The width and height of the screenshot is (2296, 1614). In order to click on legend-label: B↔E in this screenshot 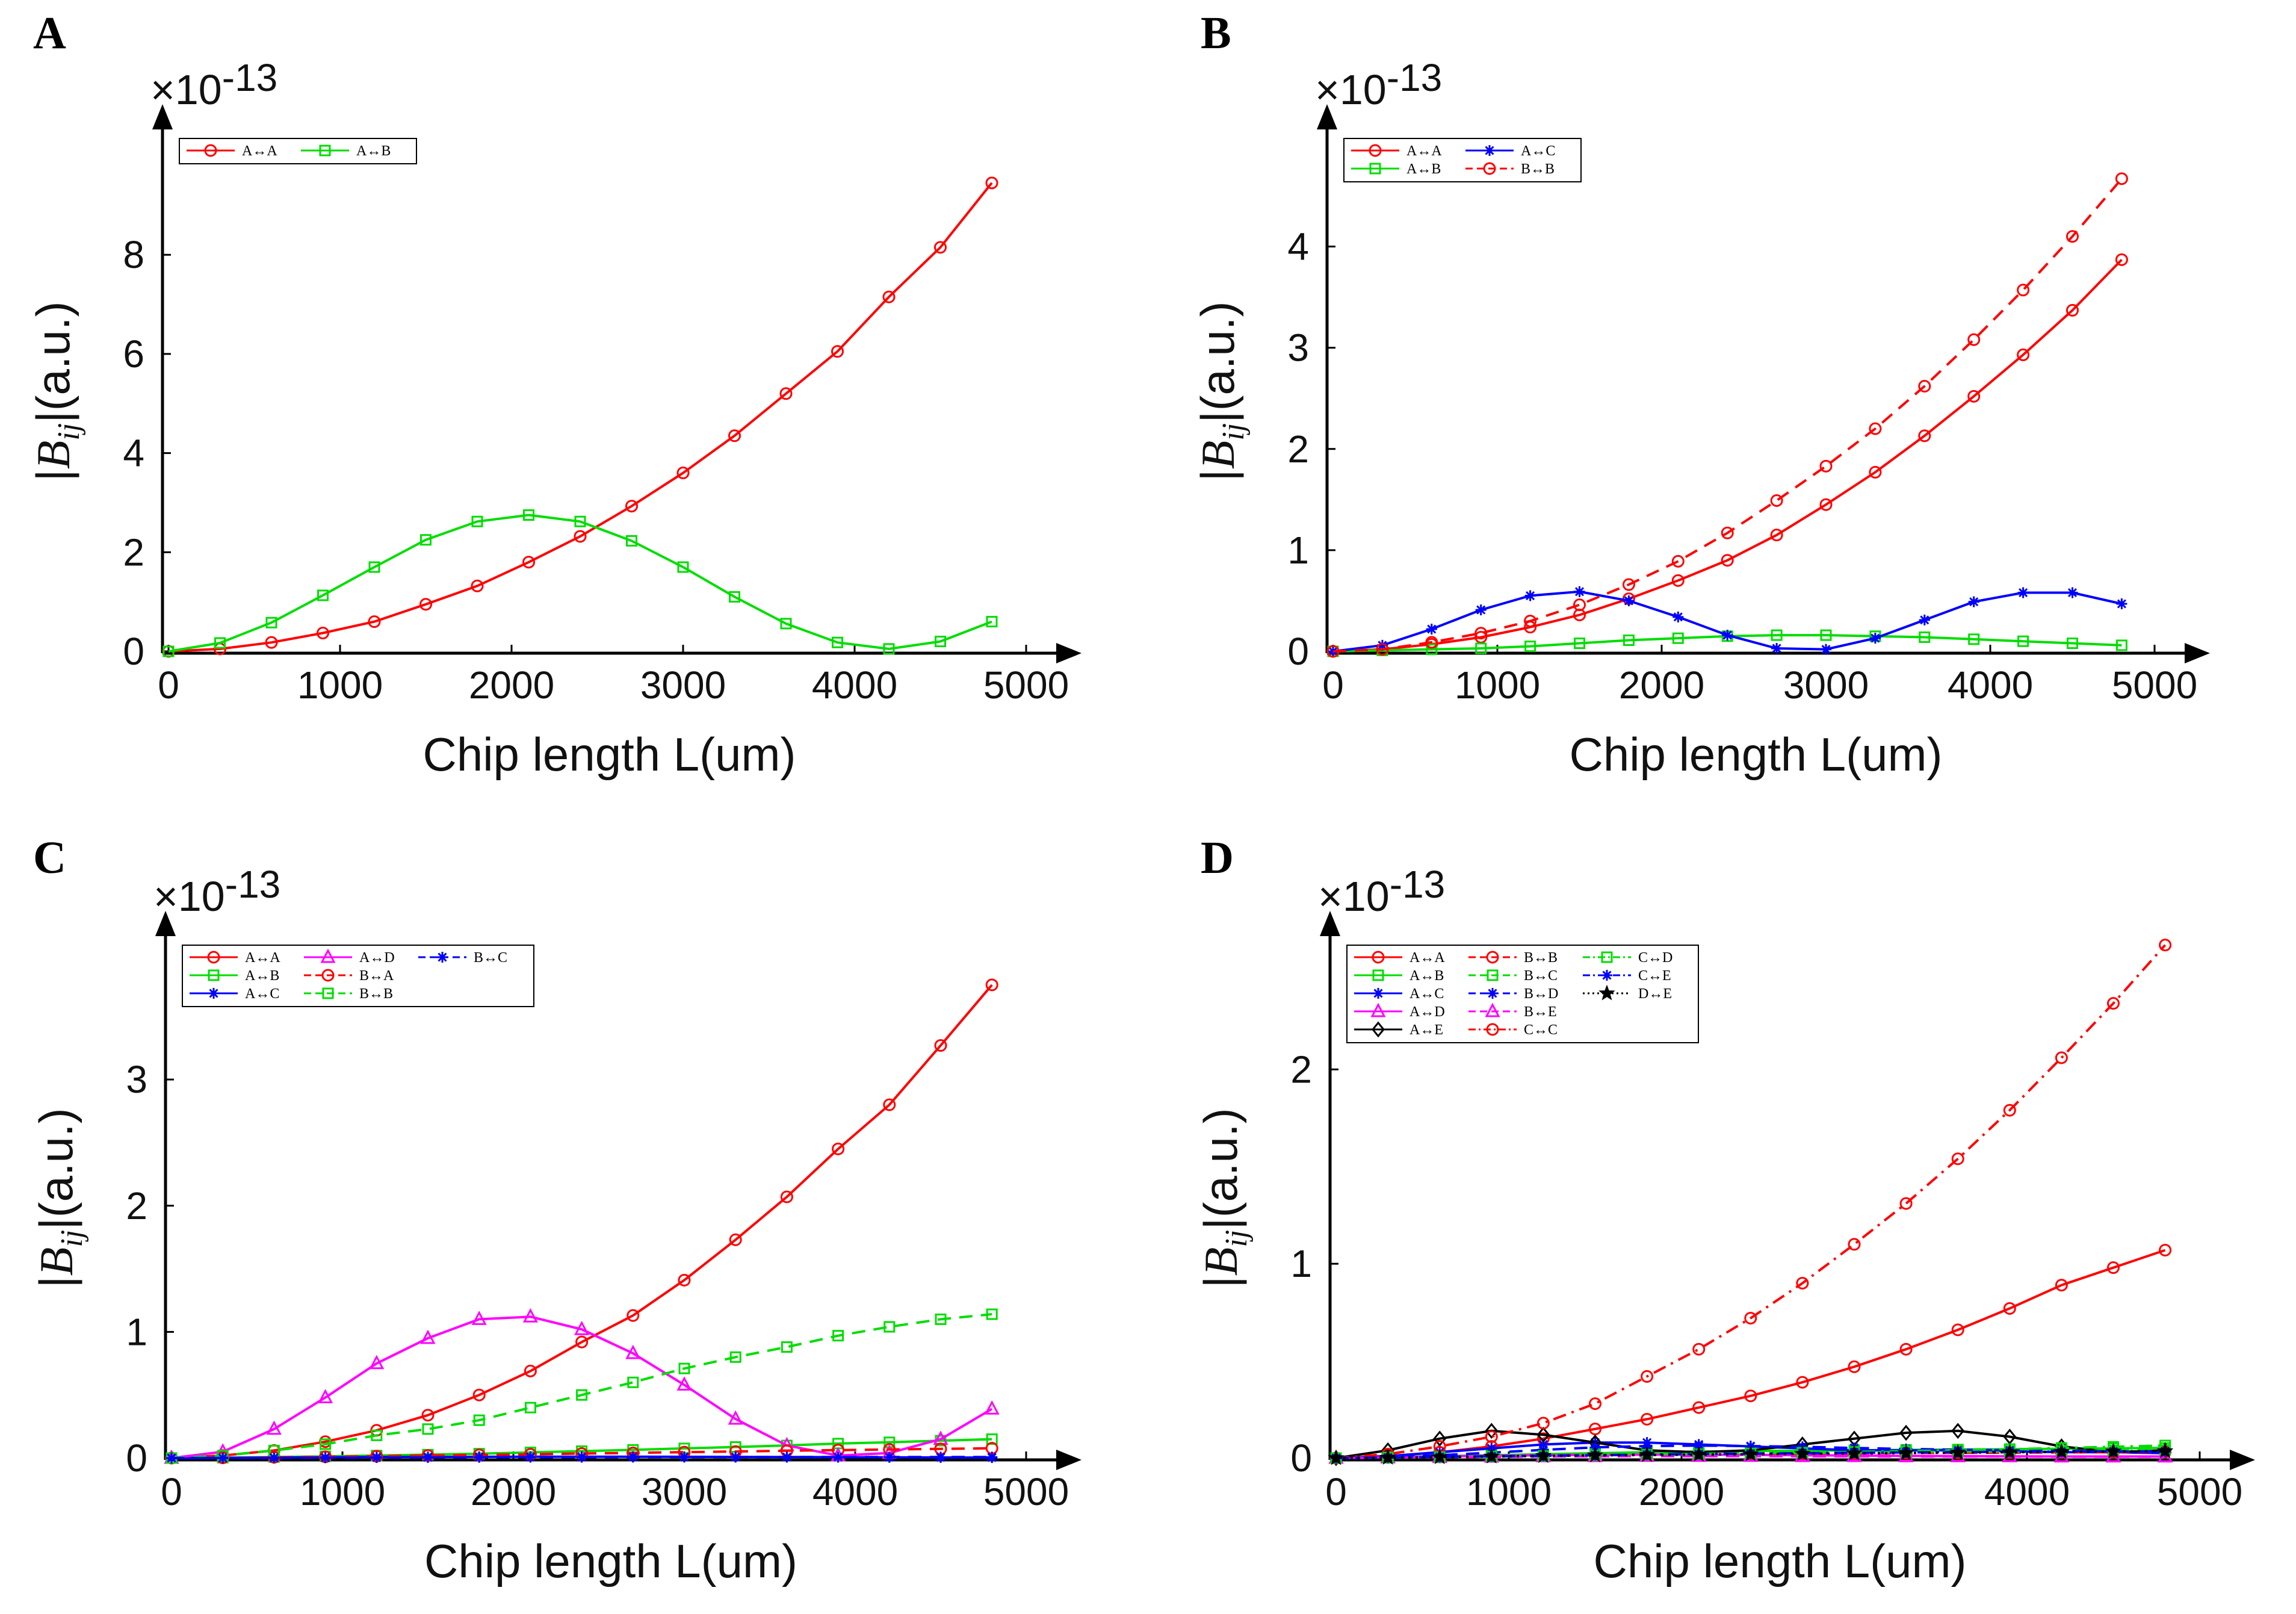, I will do `click(1540, 1012)`.